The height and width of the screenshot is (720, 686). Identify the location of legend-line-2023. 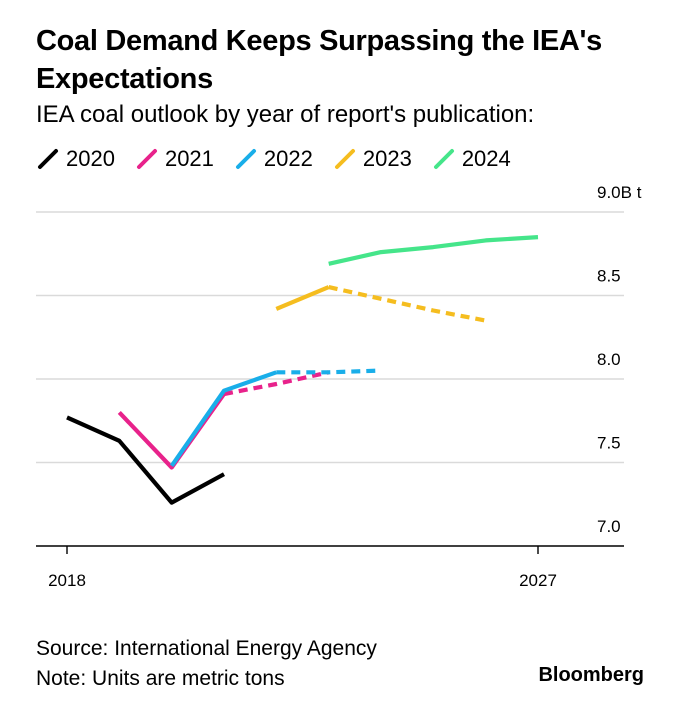
(344, 159).